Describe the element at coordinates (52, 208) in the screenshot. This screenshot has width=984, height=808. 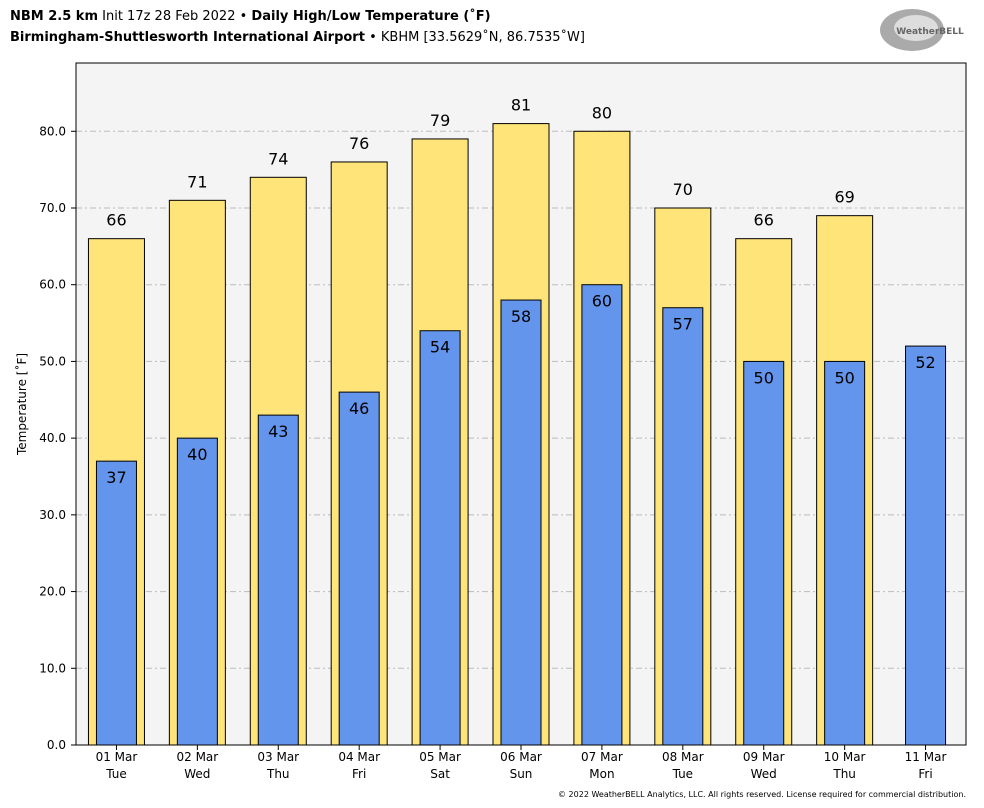
I see `y-tick-label: 70.0` at that location.